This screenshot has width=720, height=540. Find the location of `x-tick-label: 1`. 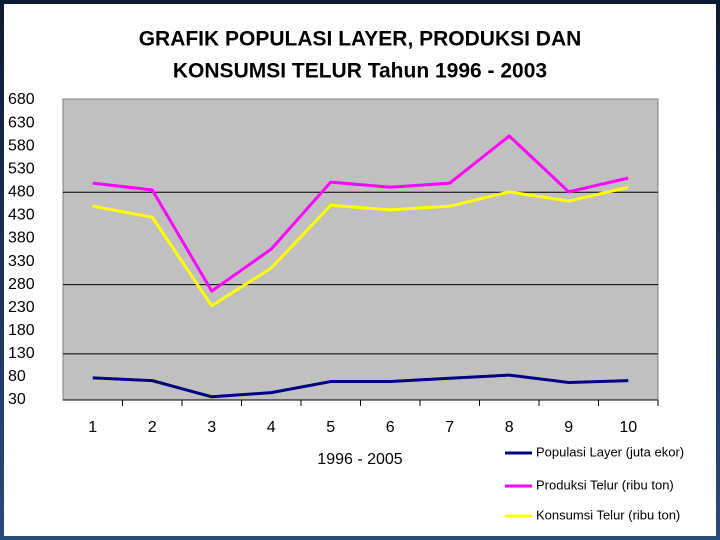

x-tick-label: 1 is located at coordinates (92, 427).